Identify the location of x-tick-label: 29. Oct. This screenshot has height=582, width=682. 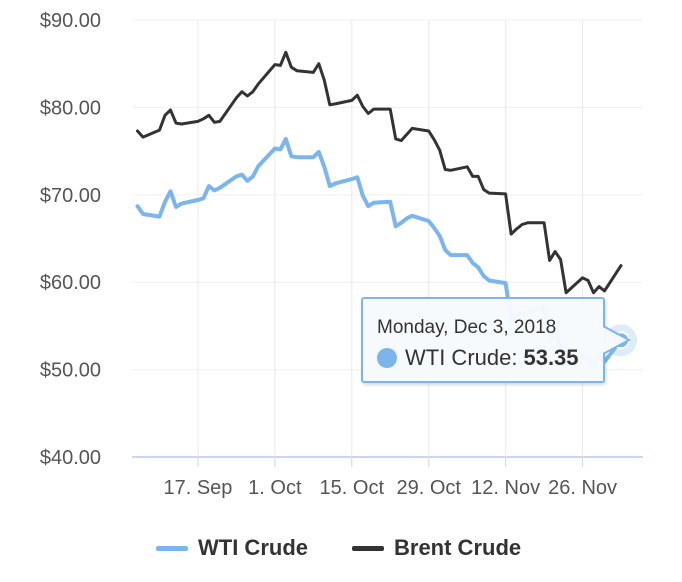
(428, 488).